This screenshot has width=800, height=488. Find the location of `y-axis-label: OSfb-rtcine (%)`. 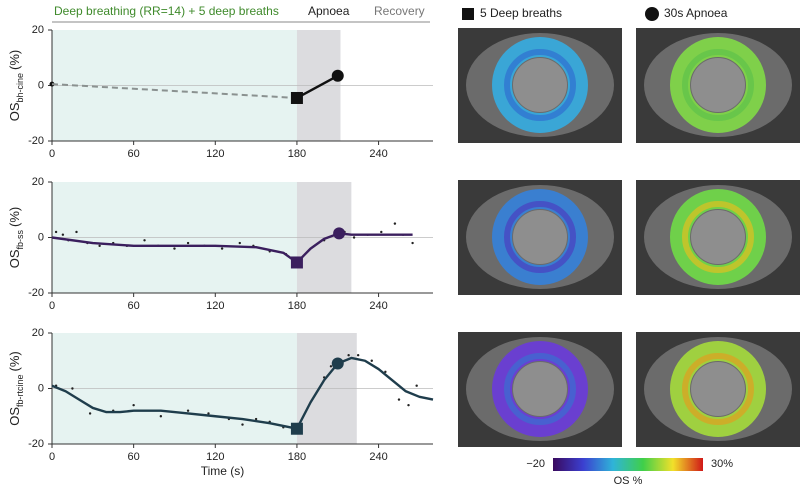

y-axis-label: OSfb-rtcine (%) is located at coordinates (16, 388).